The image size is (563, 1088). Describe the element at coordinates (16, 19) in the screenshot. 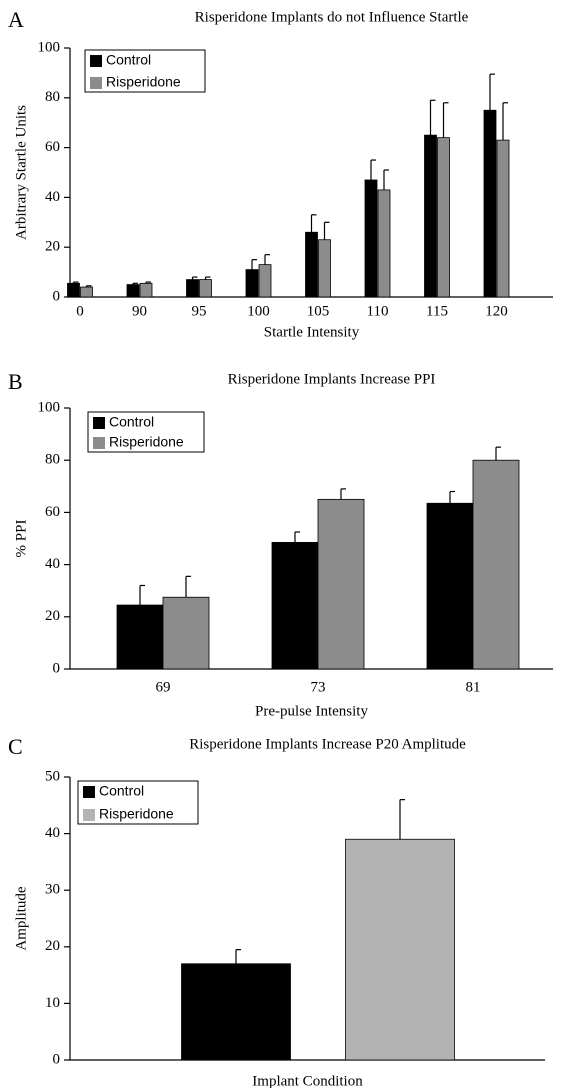

I see `panel-letter: A` at that location.